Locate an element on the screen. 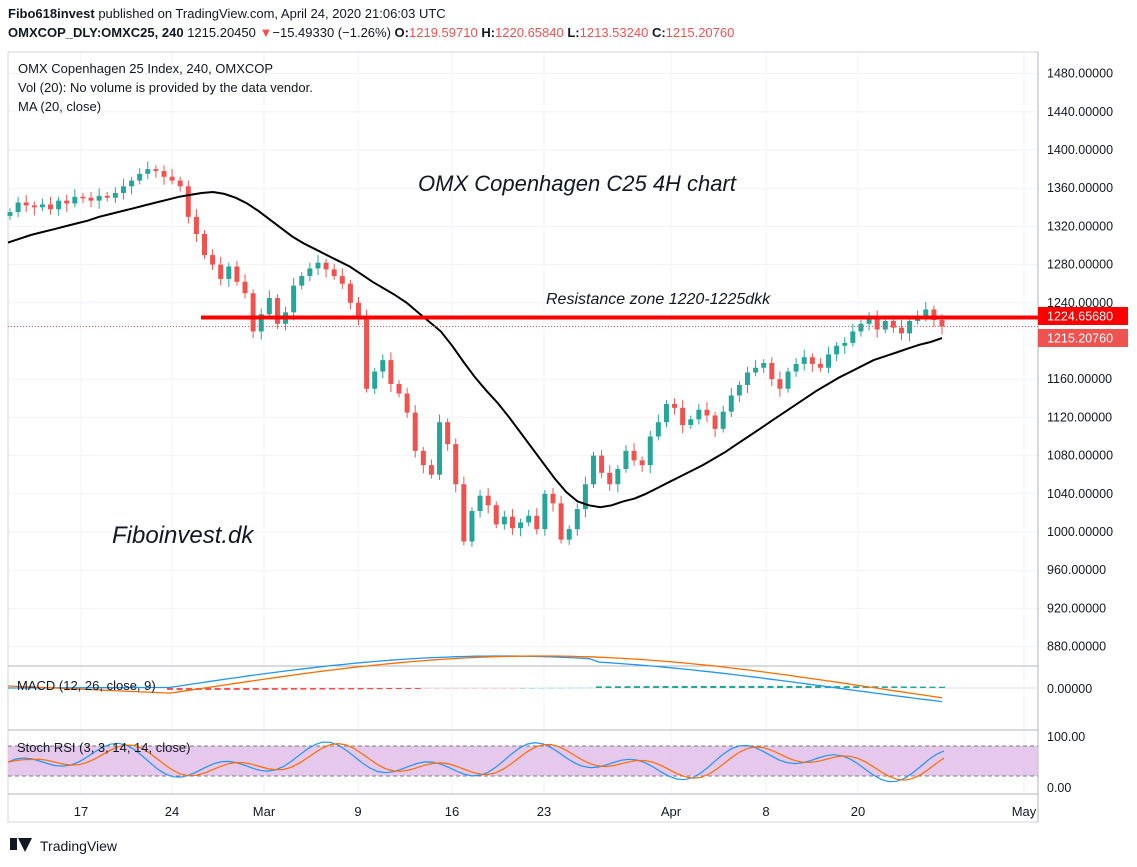 This screenshot has height=867, width=1137. time-axis-tick: 9 is located at coordinates (357, 811).